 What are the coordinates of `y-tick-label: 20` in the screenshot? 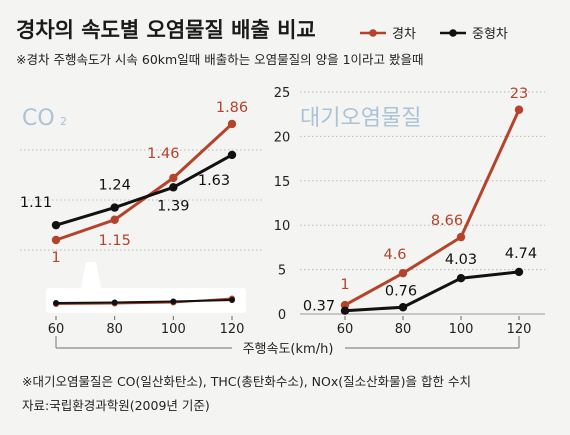 It's located at (282, 137).